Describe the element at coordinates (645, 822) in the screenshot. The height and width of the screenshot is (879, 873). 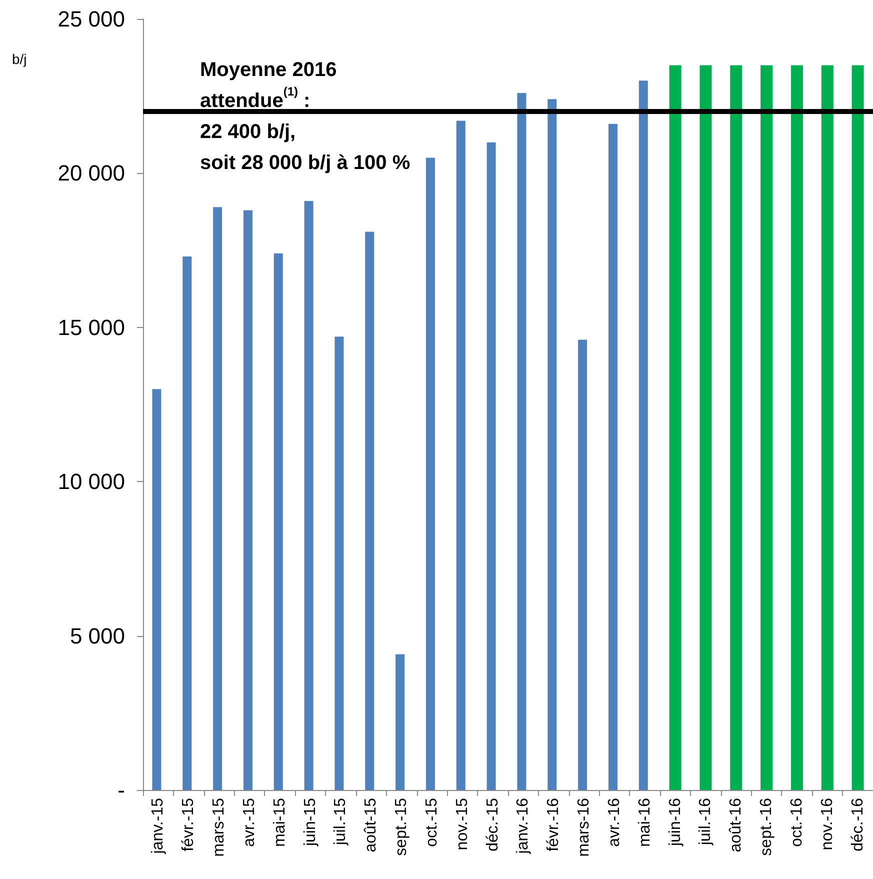
I see `x-tick-label: mai-16` at that location.